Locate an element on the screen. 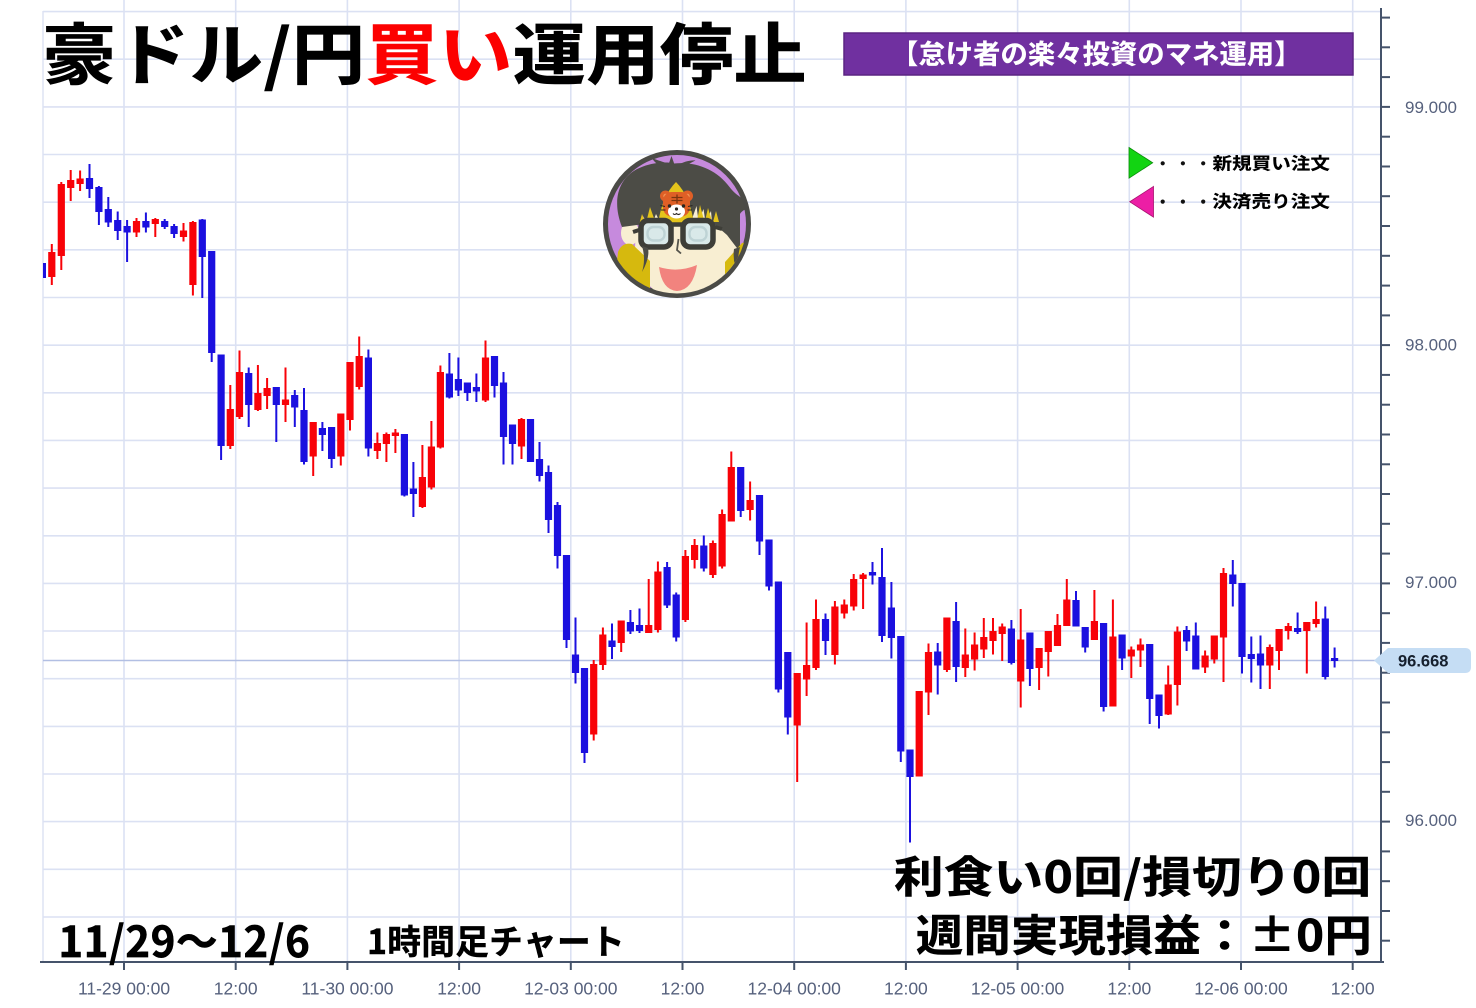 The height and width of the screenshot is (1008, 1476). svg-text: 12-04 00:00 is located at coordinates (794, 989).